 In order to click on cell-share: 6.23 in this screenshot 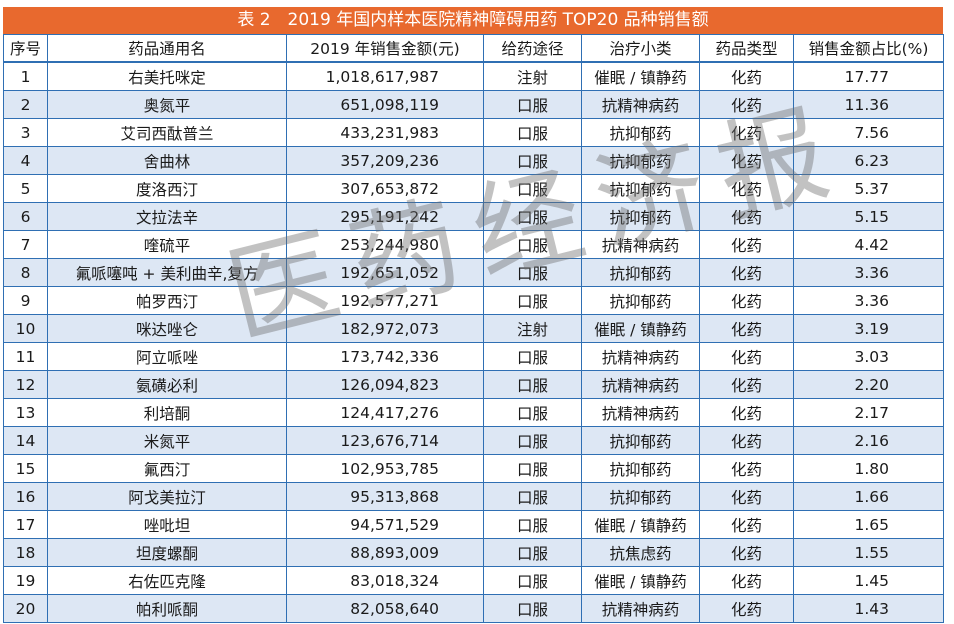, I will do `click(868, 160)`.